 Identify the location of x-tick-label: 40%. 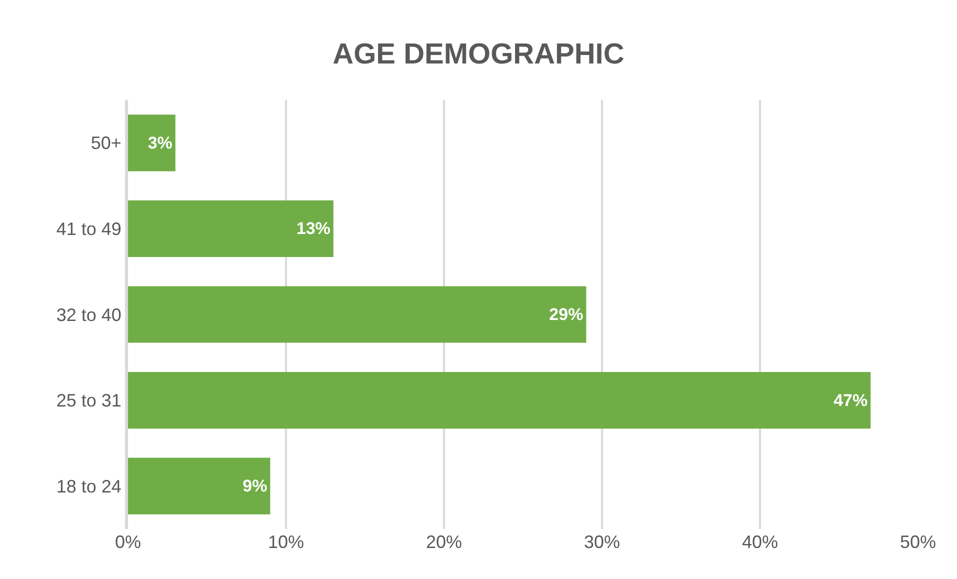
(760, 542).